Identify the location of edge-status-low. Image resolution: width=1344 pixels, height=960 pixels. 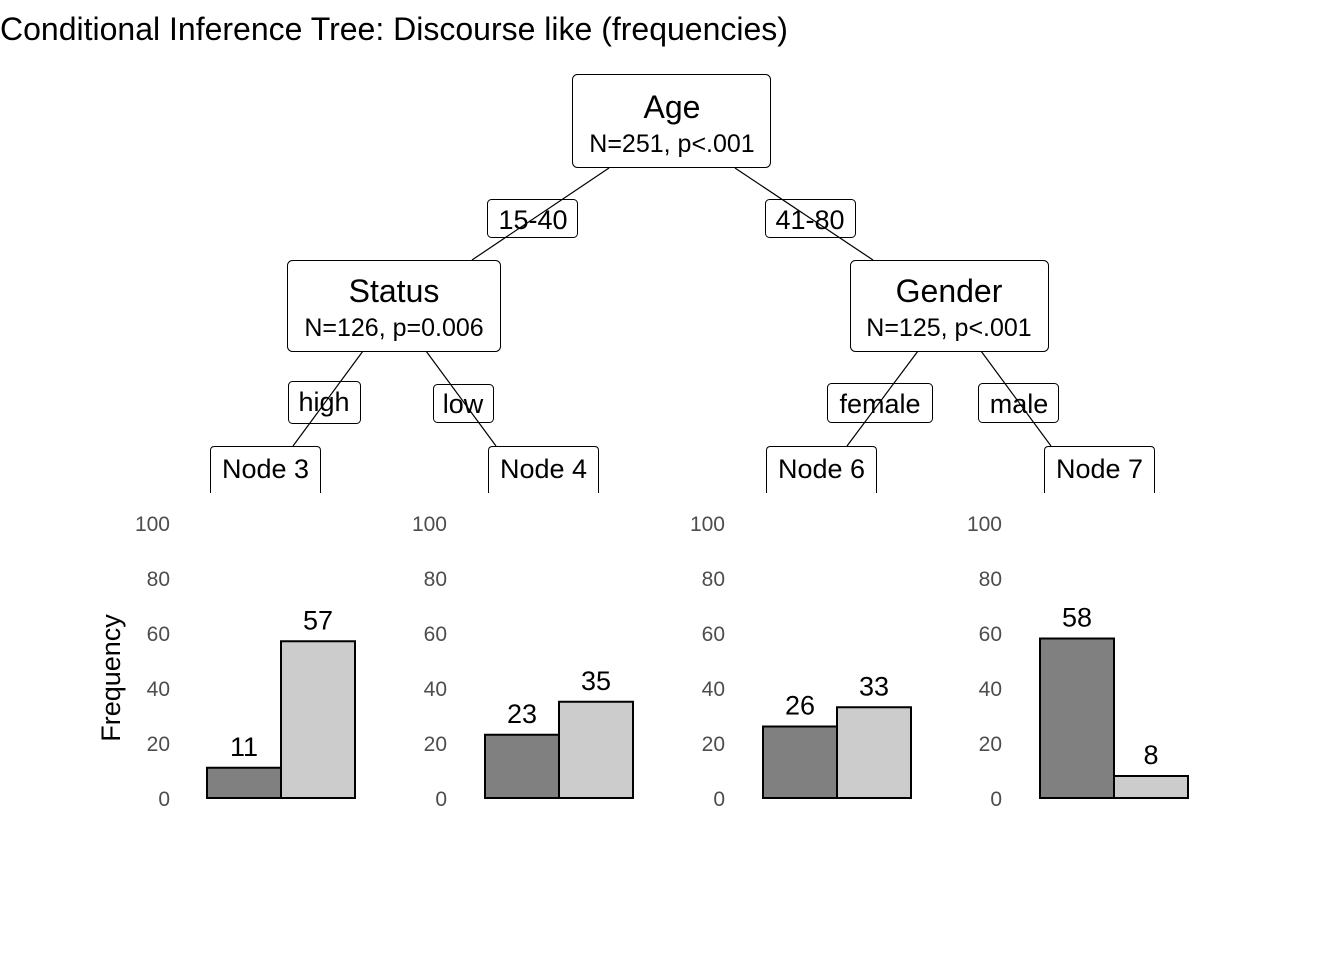
(461, 398).